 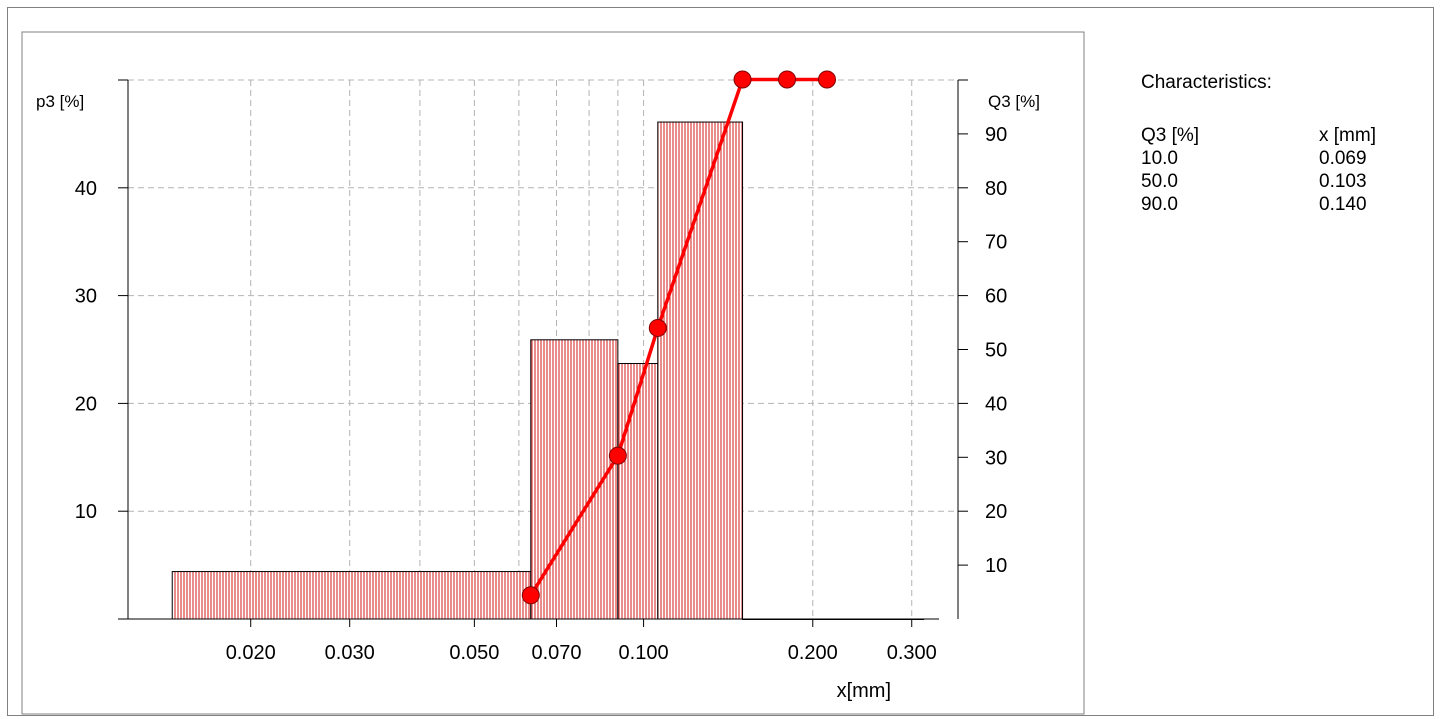 I want to click on left-y-tick-label: 30, so click(x=86, y=297).